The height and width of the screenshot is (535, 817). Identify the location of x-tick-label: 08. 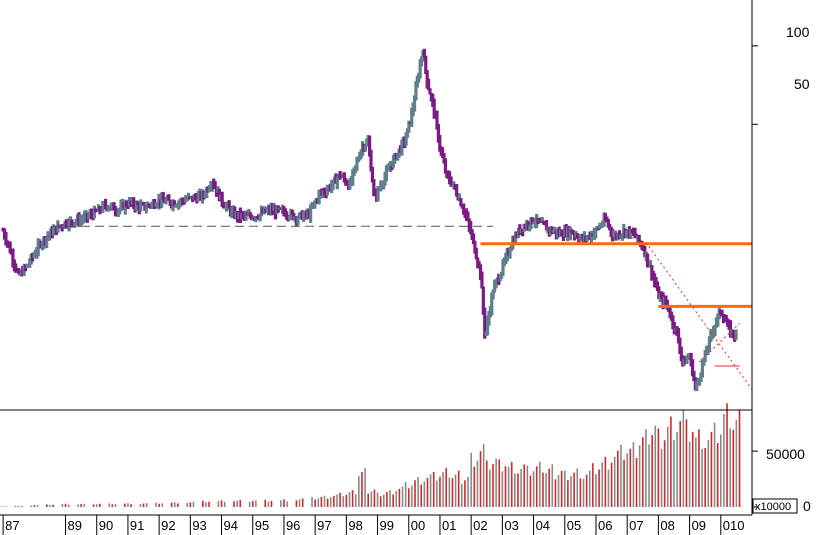
(667, 525).